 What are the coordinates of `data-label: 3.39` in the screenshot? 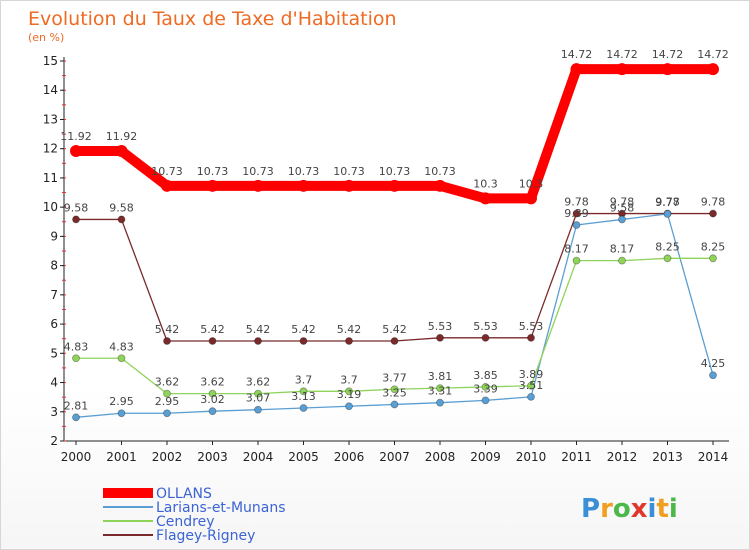 It's located at (485, 388).